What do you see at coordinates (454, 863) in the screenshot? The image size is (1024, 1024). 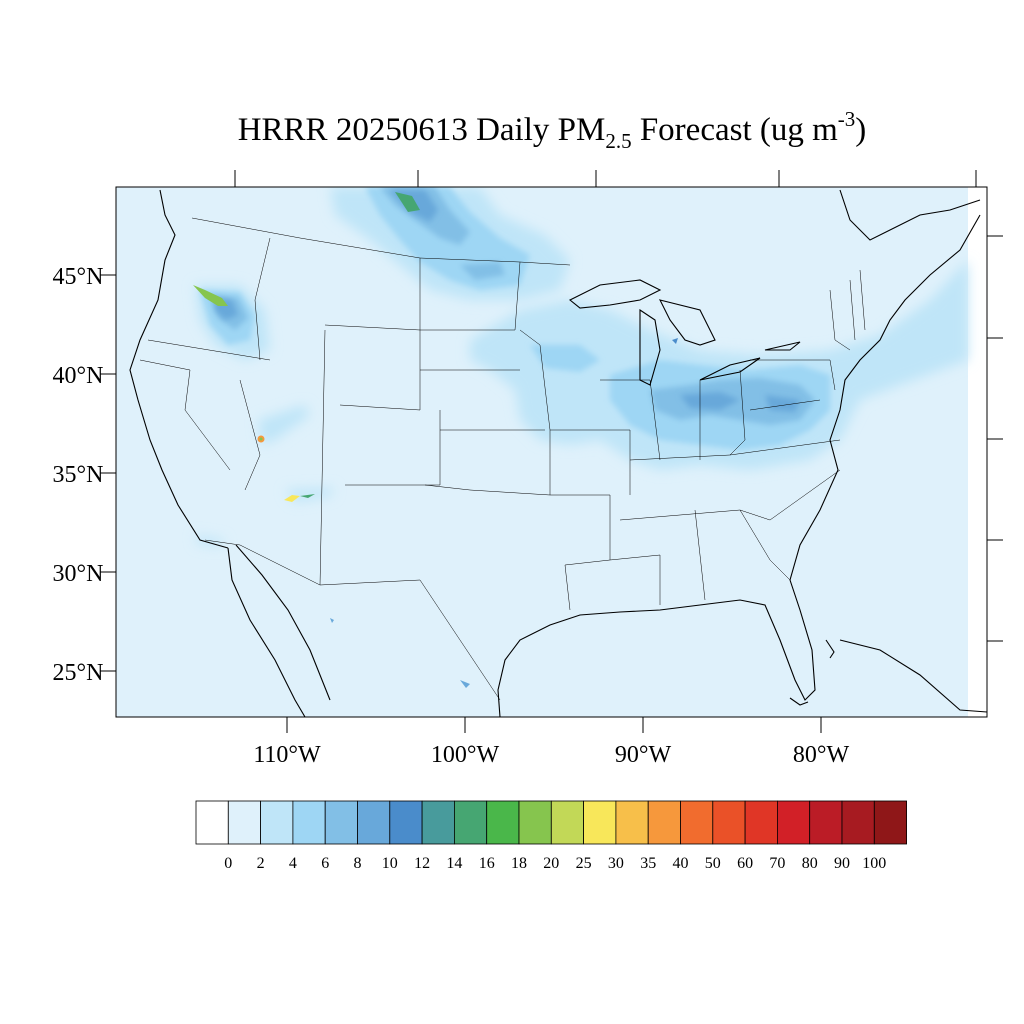 I see `colorbar-label: 14` at bounding box center [454, 863].